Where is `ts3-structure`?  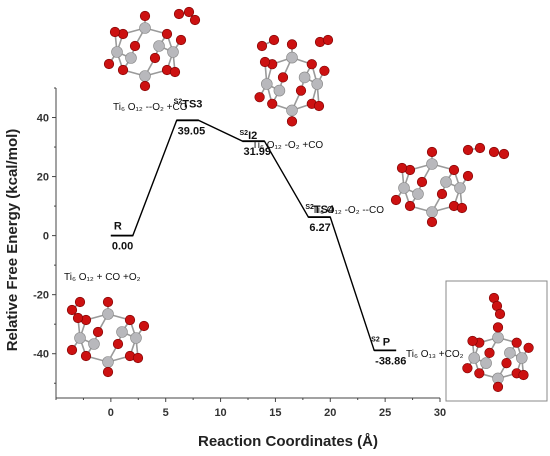 ts3-structure is located at coordinates (152, 49).